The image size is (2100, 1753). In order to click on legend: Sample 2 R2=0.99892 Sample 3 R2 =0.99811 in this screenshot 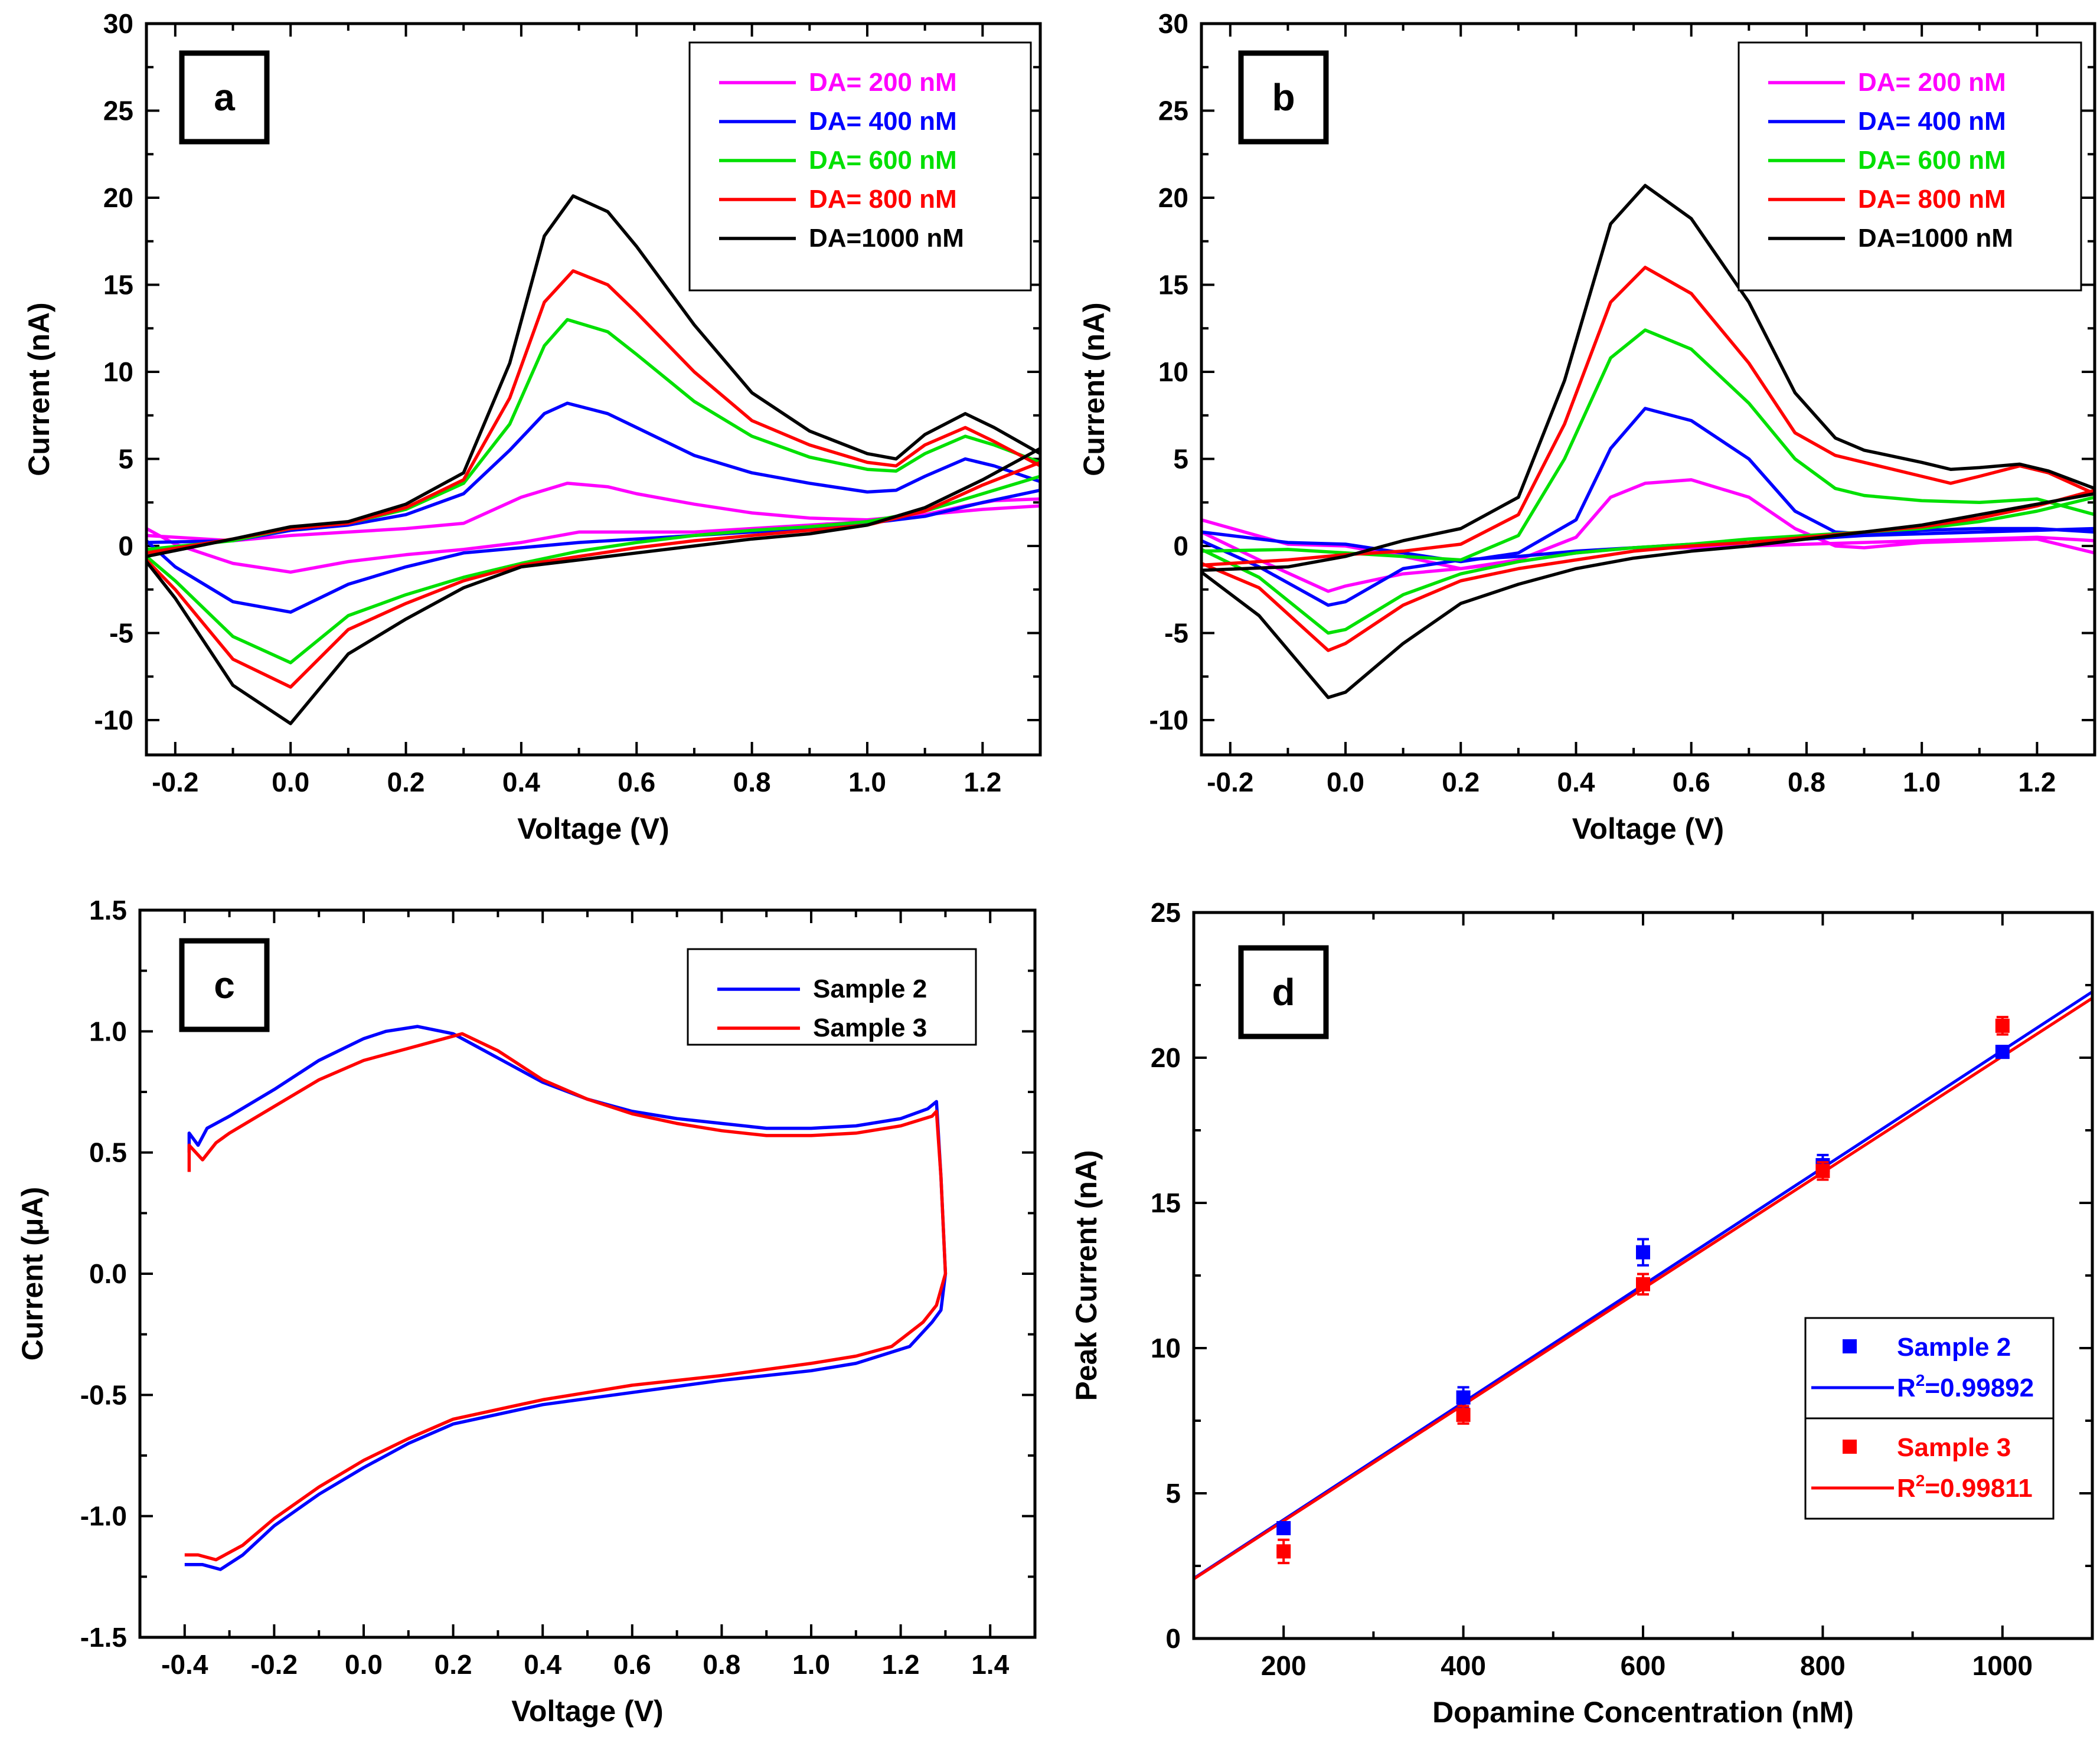, I will do `click(1930, 1418)`.